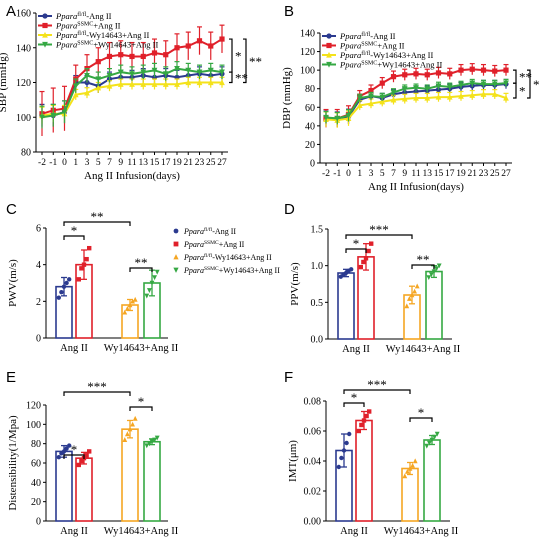 The image size is (544, 550). I want to click on y-tick-label: 40, so click(36, 483).